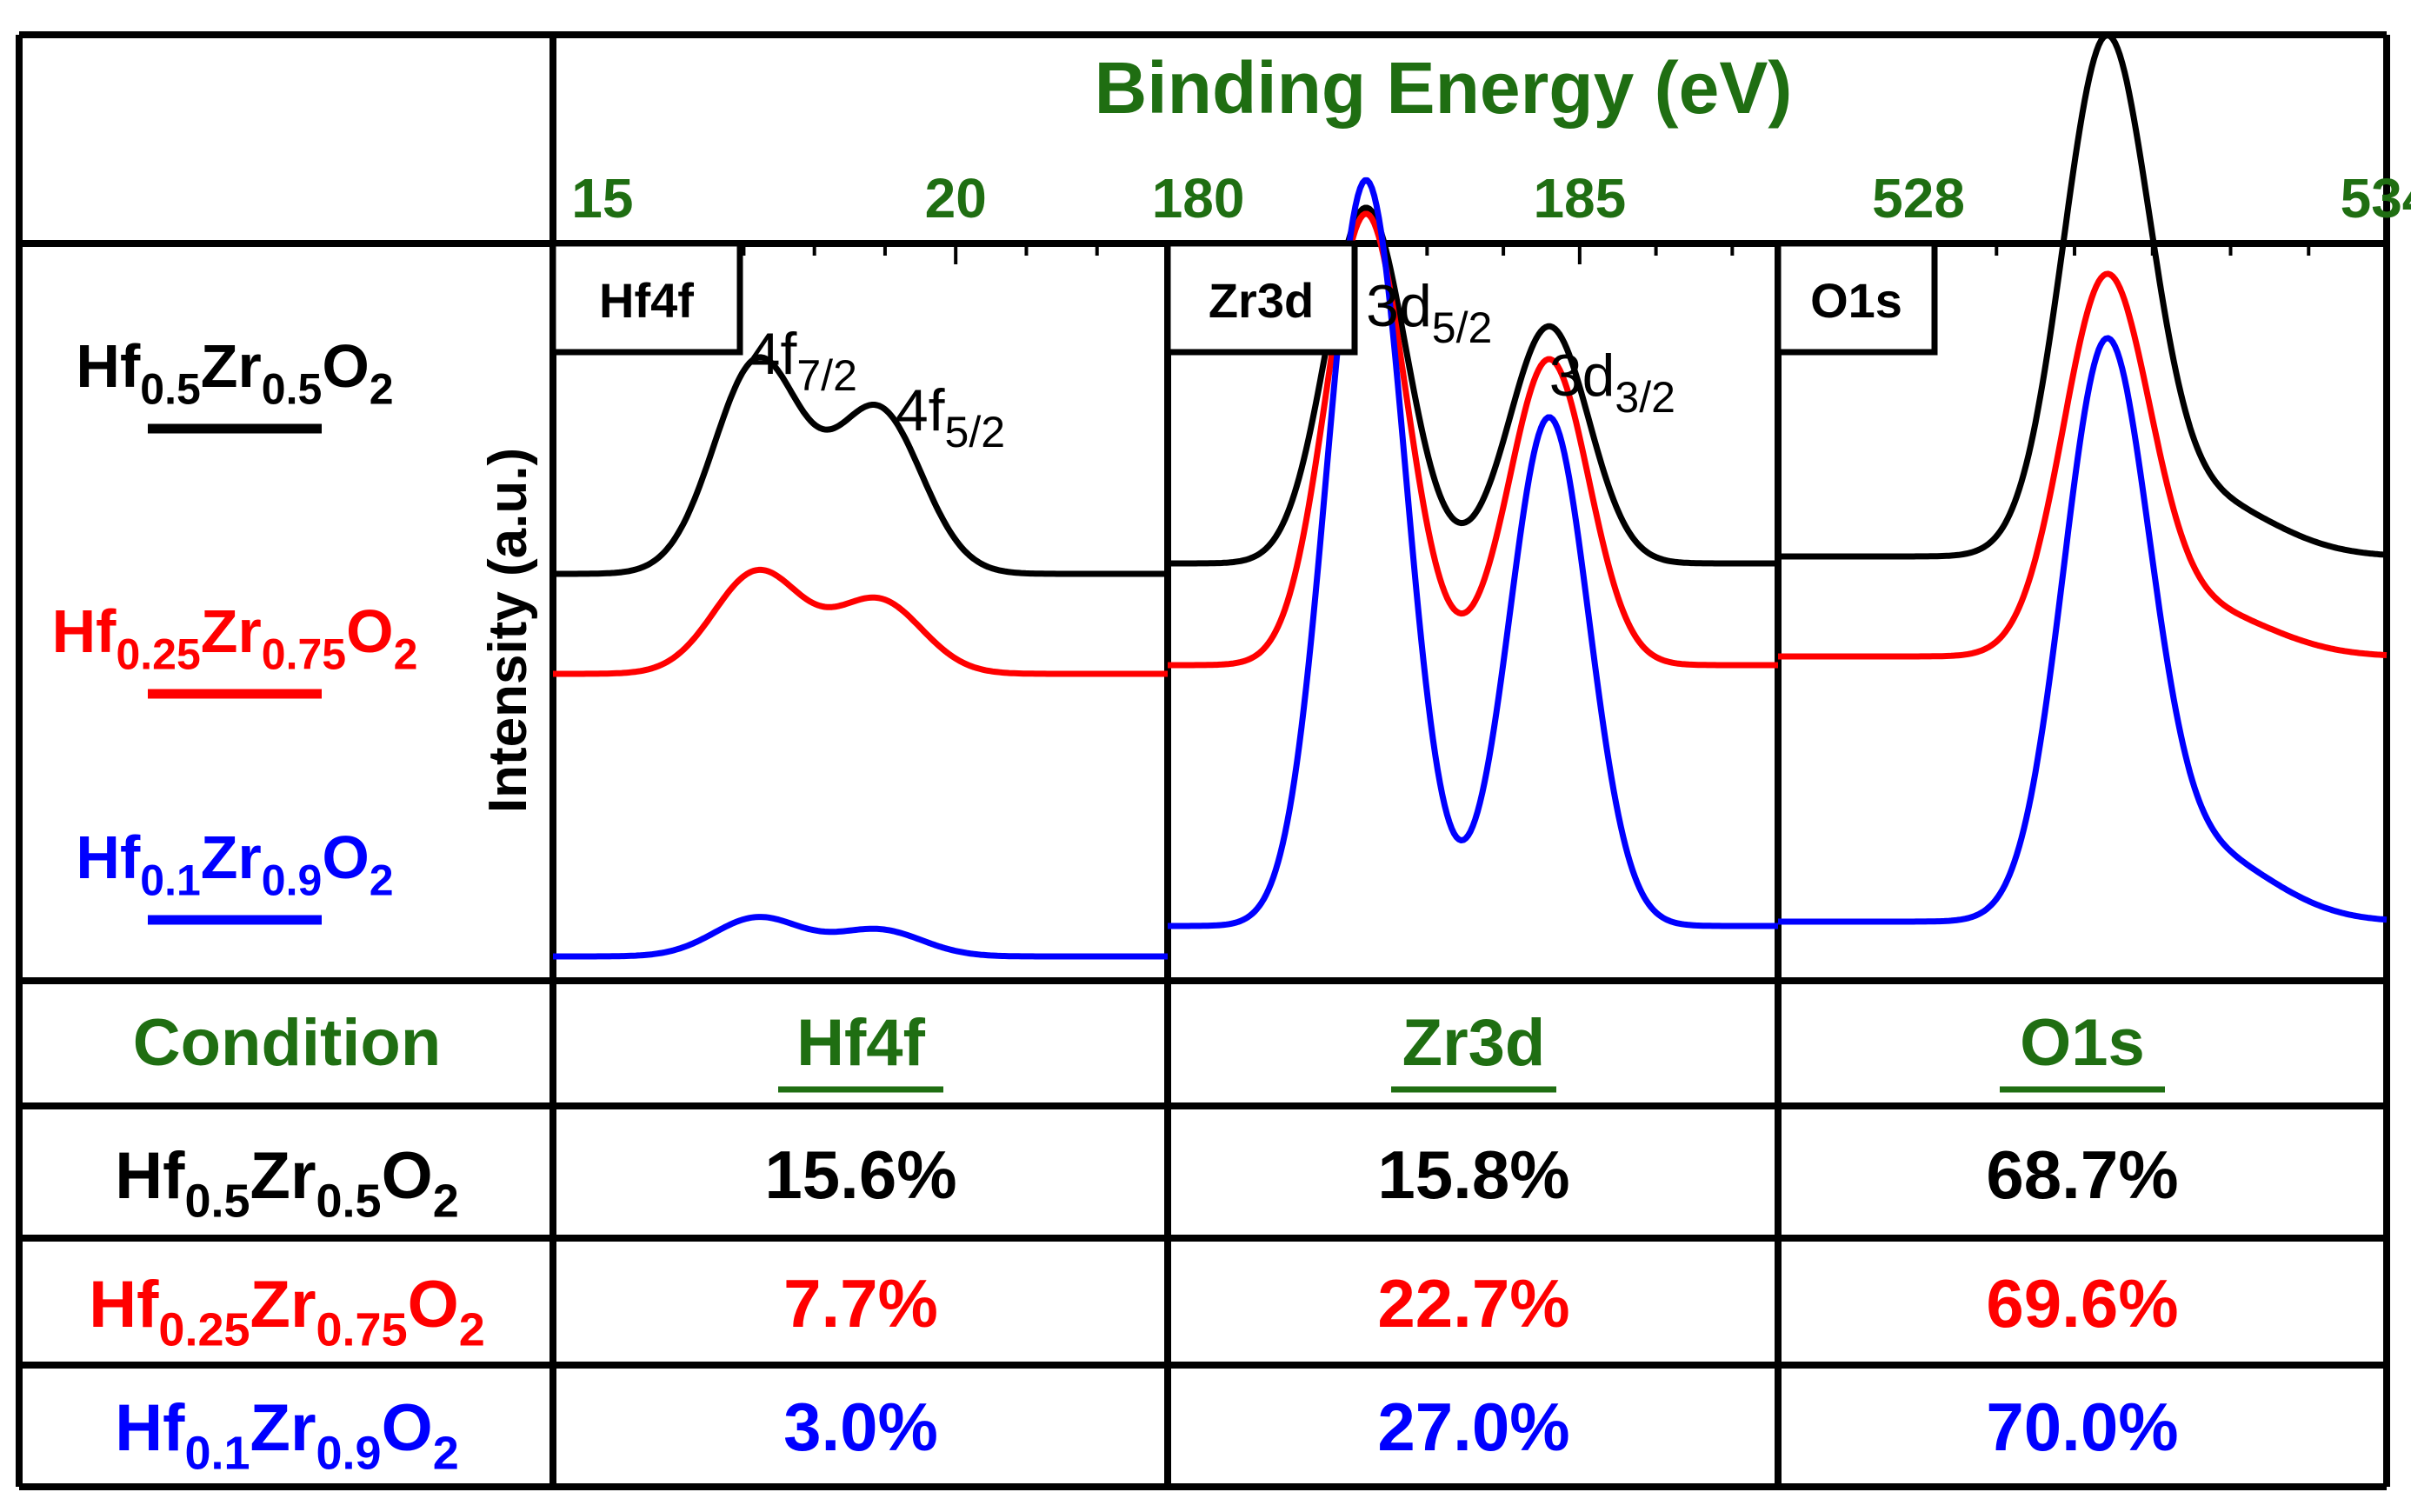 This screenshot has width=2411, height=1512. What do you see at coordinates (508, 630) in the screenshot?
I see `y-axis-label: Intensity (a.u.)` at bounding box center [508, 630].